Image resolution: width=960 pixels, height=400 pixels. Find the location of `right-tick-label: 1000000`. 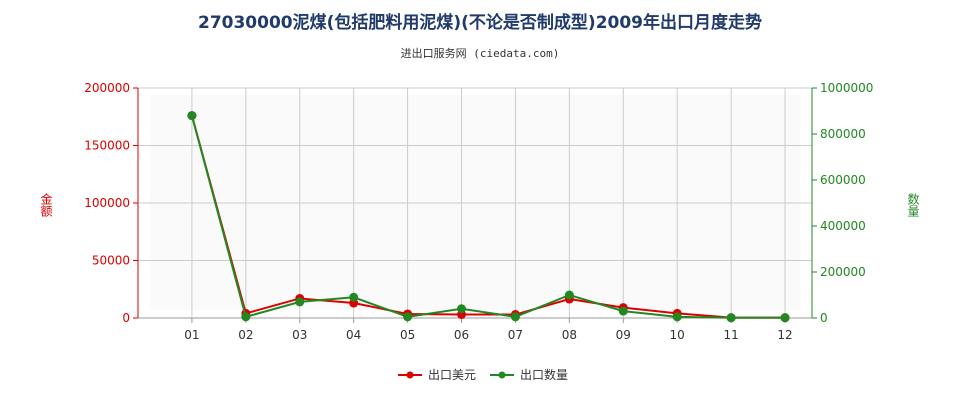

right-tick-label: 1000000 is located at coordinates (846, 88).